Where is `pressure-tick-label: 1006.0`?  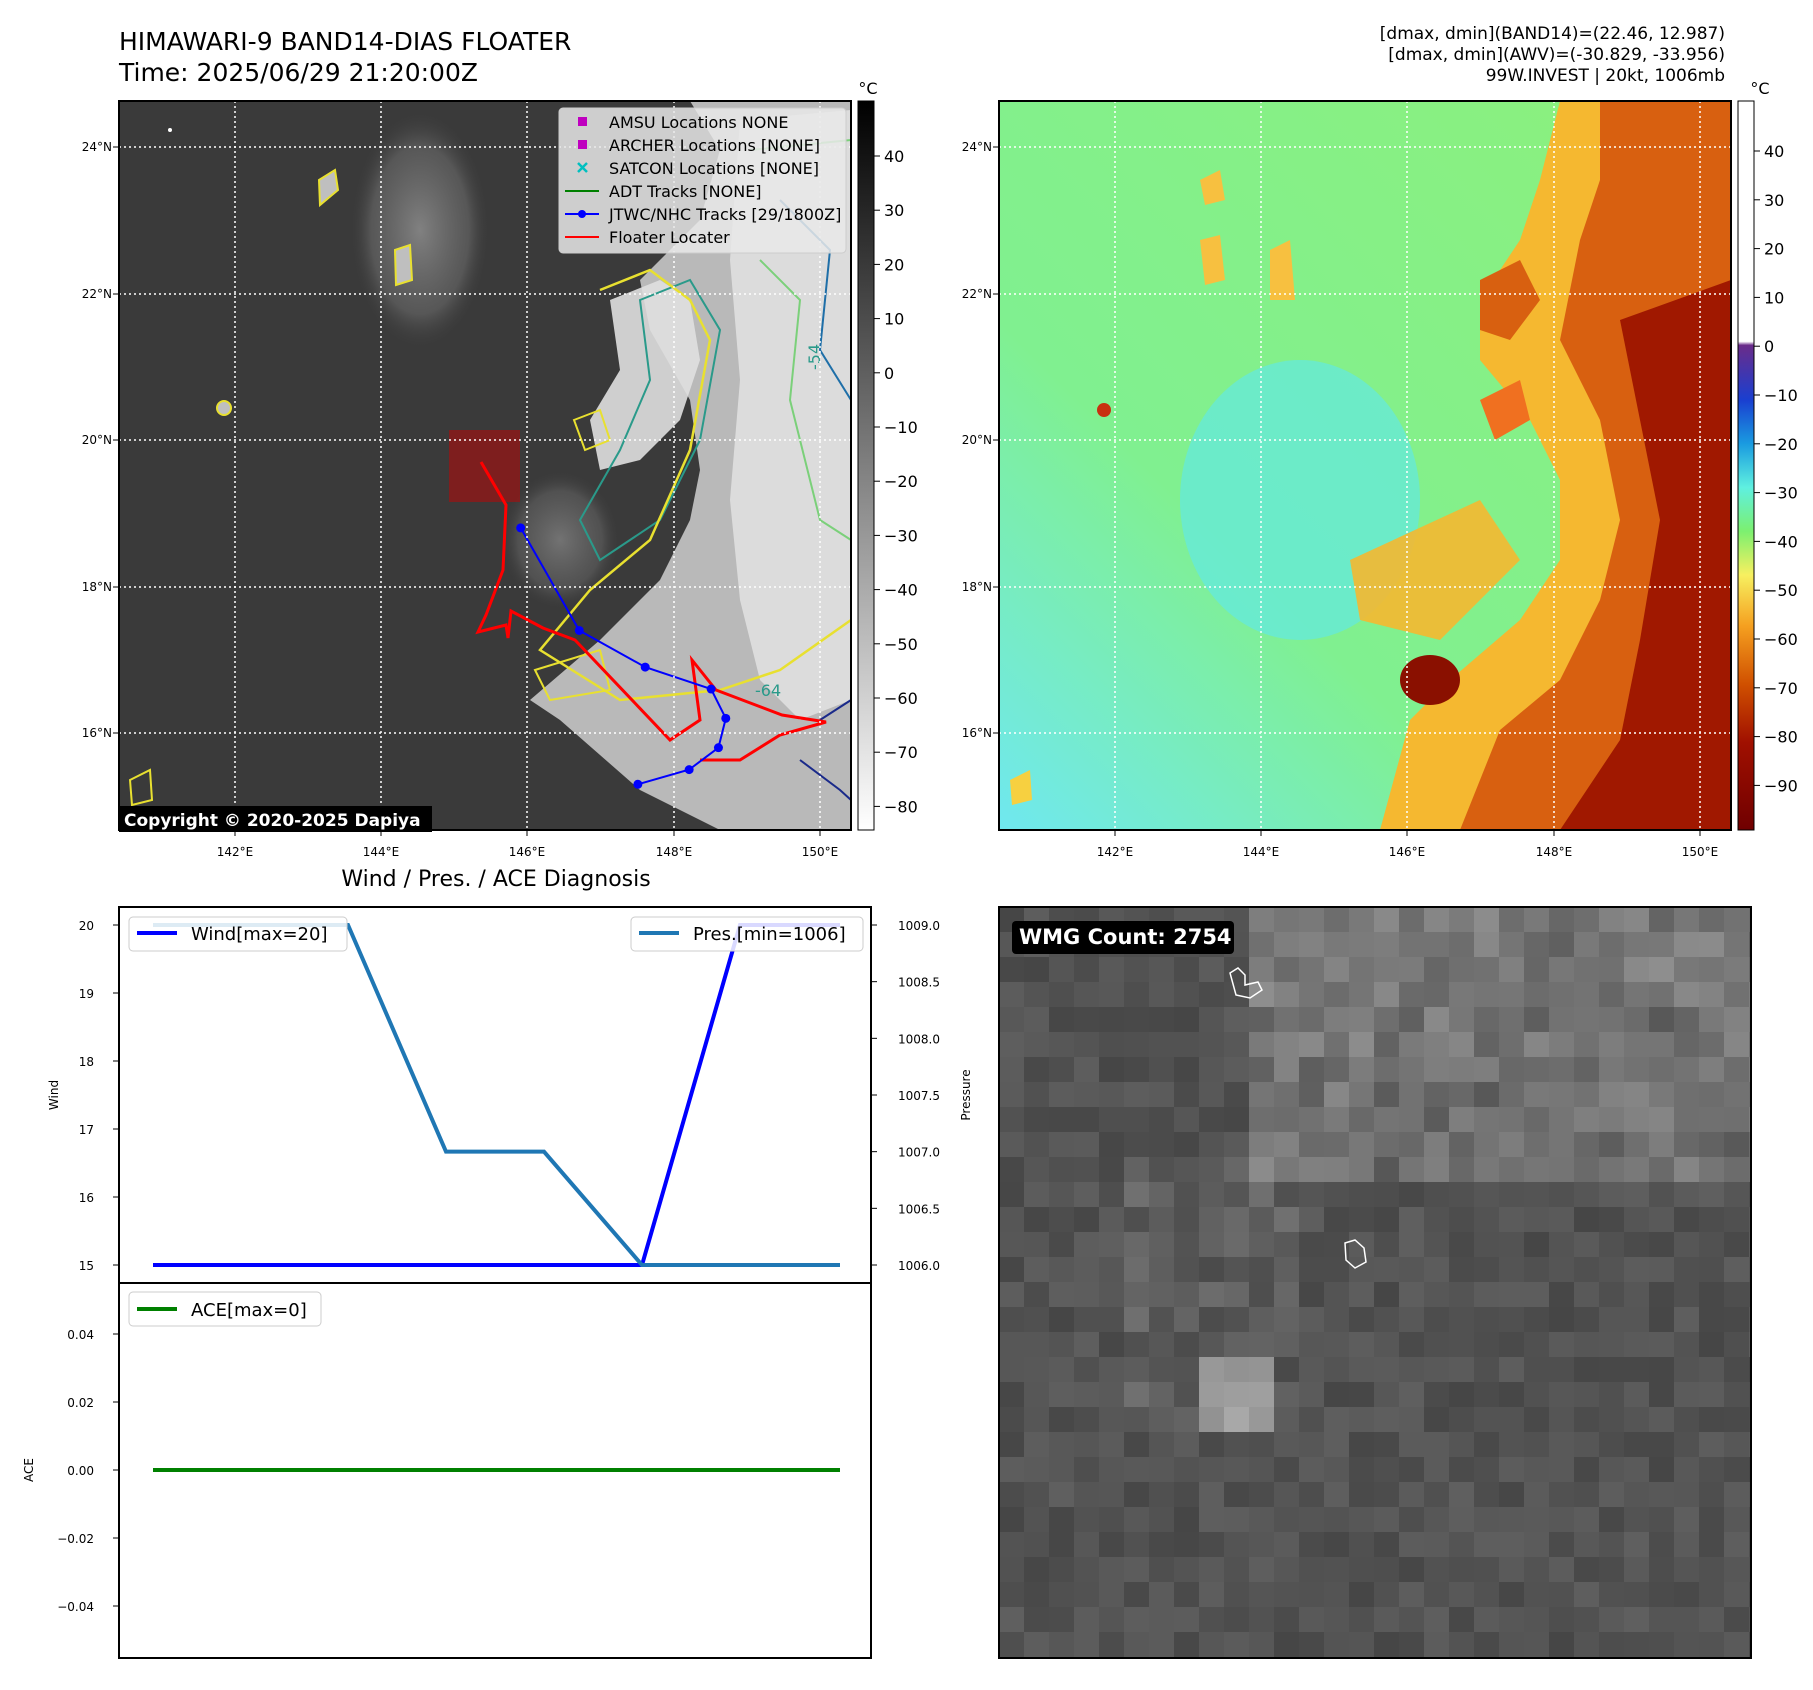
pressure-tick-label: 1006.0 is located at coordinates (919, 1266).